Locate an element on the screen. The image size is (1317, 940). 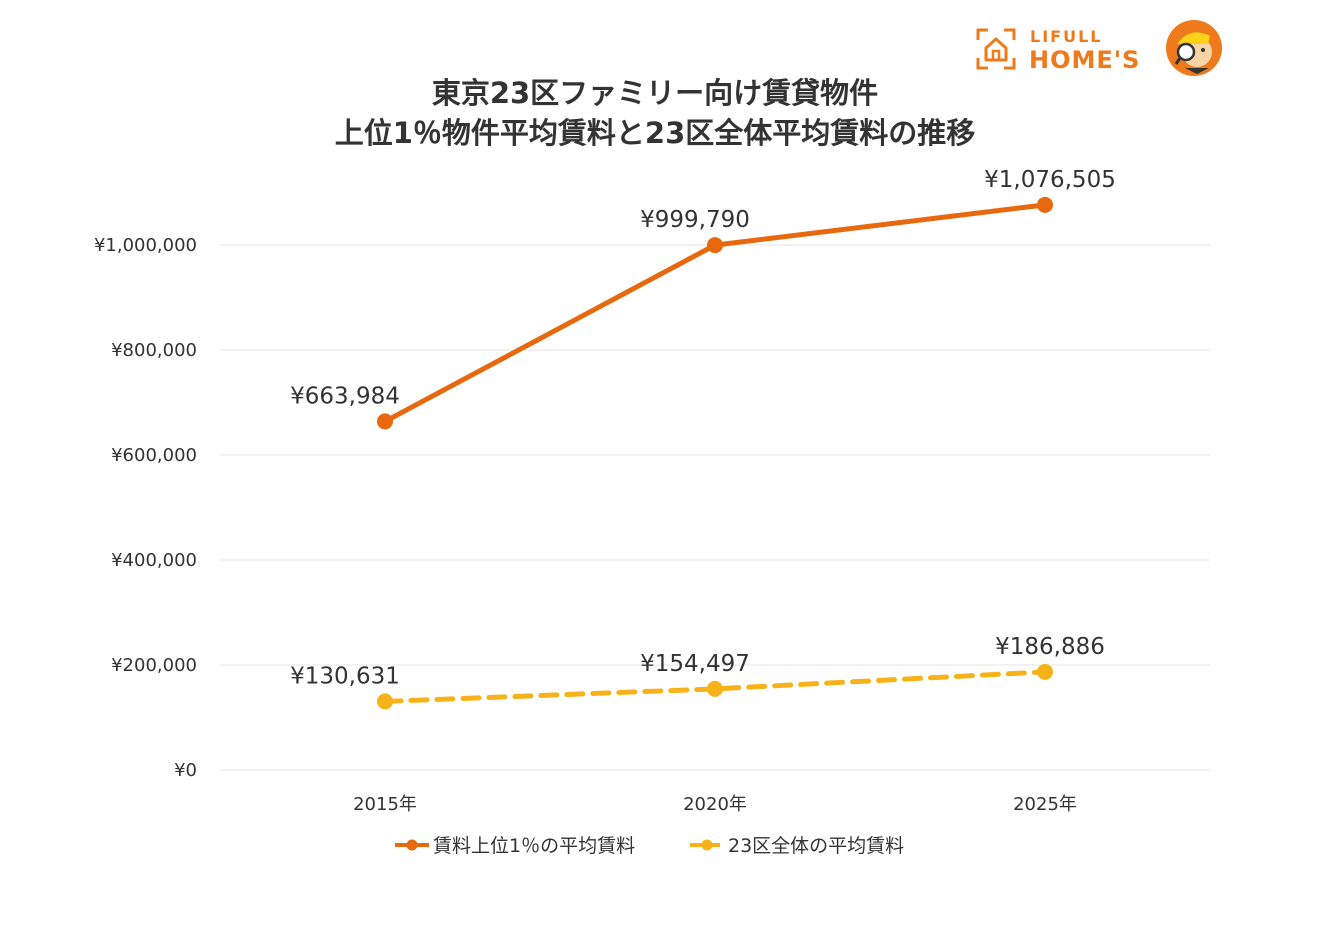
x-tick-label: 2020年 is located at coordinates (715, 804).